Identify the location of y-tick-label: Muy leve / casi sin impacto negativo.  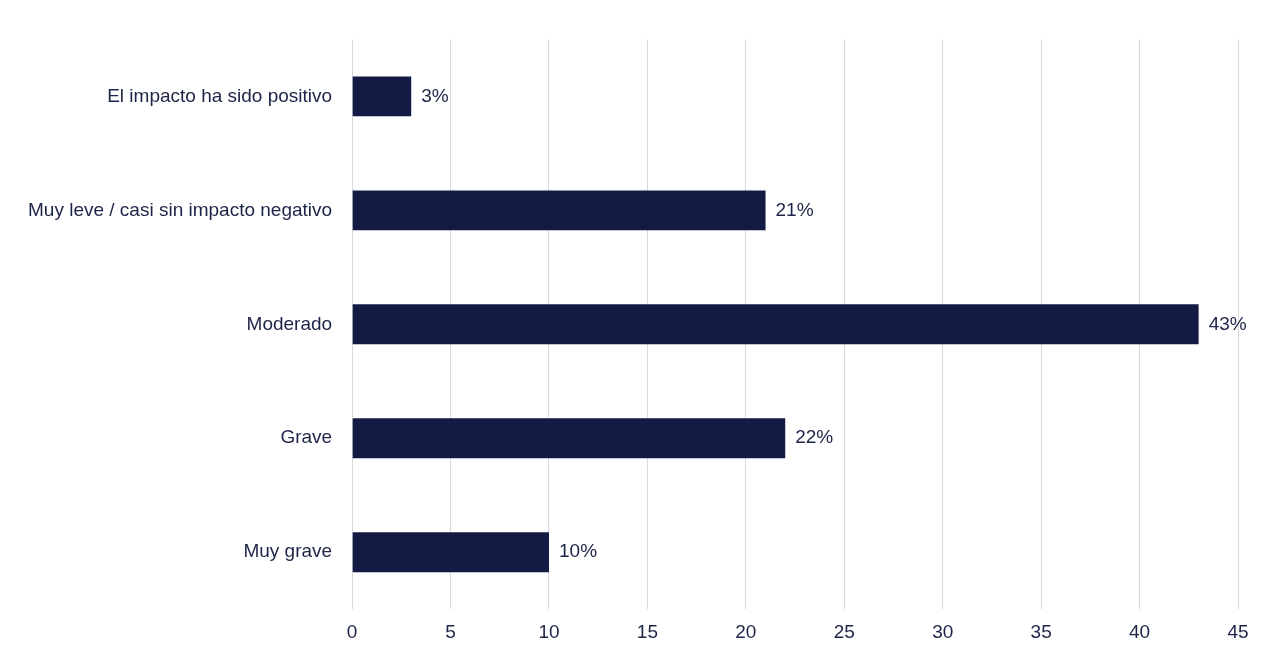
(180, 209).